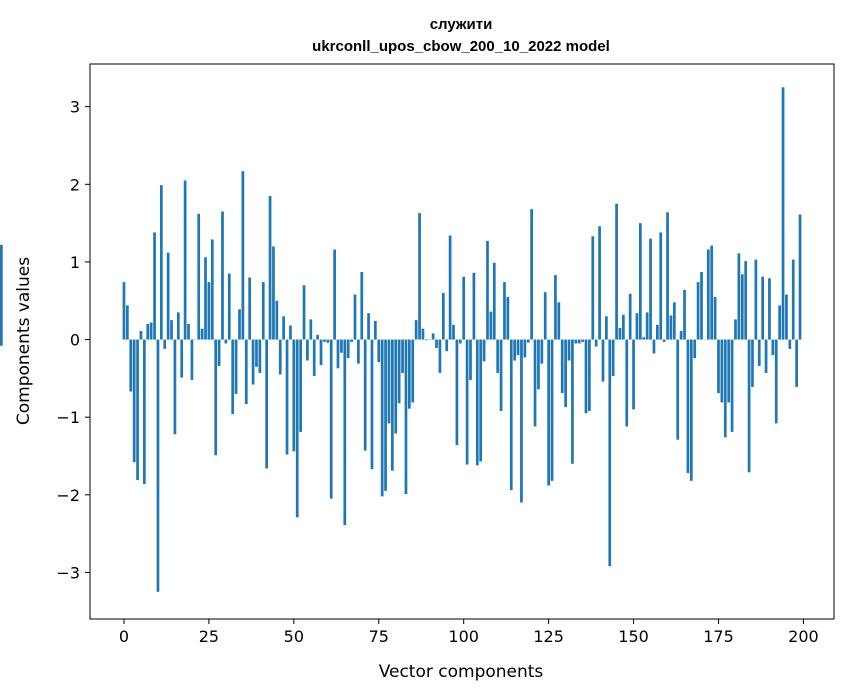 This screenshot has width=847, height=696. Describe the element at coordinates (75, 184) in the screenshot. I see `y-tick-label: 2` at that location.